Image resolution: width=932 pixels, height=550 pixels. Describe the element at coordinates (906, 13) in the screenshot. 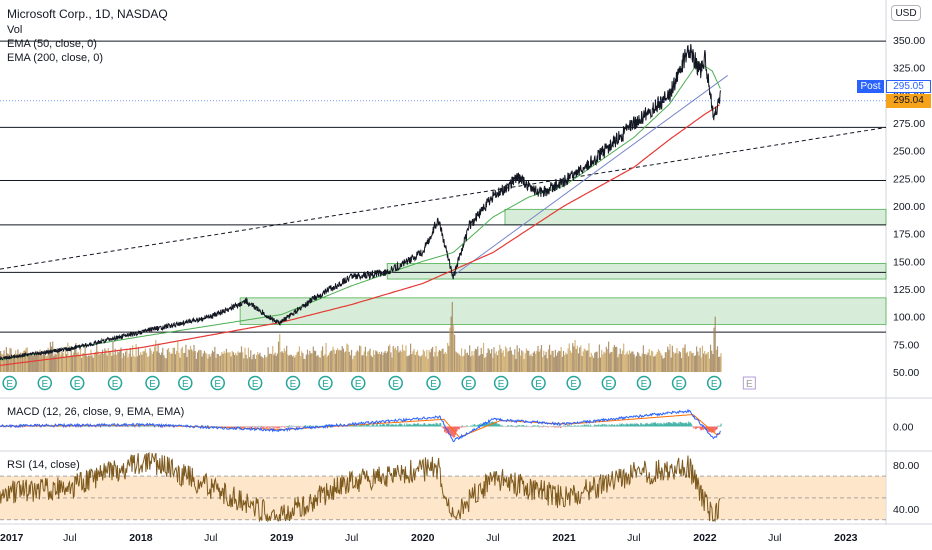

I see `currency-button: USD` at that location.